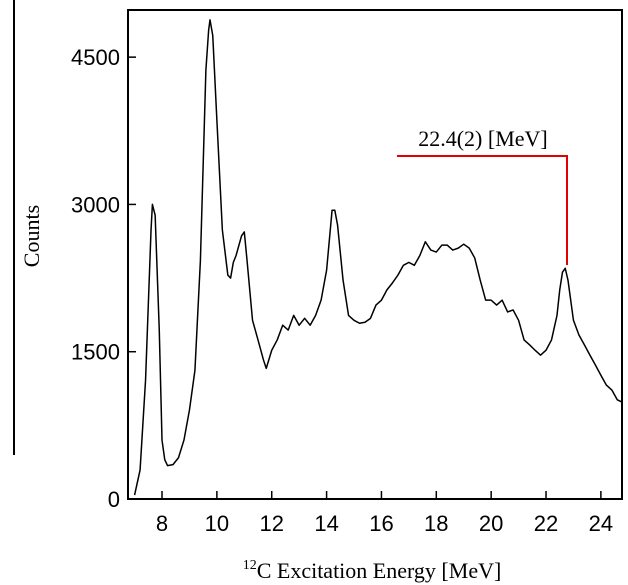 The width and height of the screenshot is (628, 585). What do you see at coordinates (483, 138) in the screenshot?
I see `annotation-text: 22.4(2) [MeV]` at bounding box center [483, 138].